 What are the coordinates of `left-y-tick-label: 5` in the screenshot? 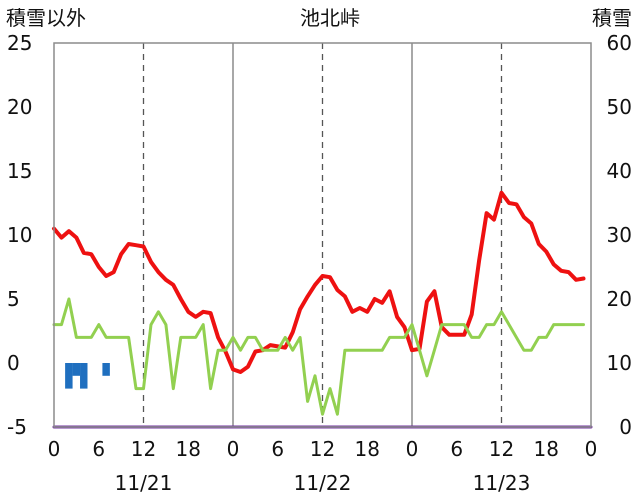 It's located at (13, 299).